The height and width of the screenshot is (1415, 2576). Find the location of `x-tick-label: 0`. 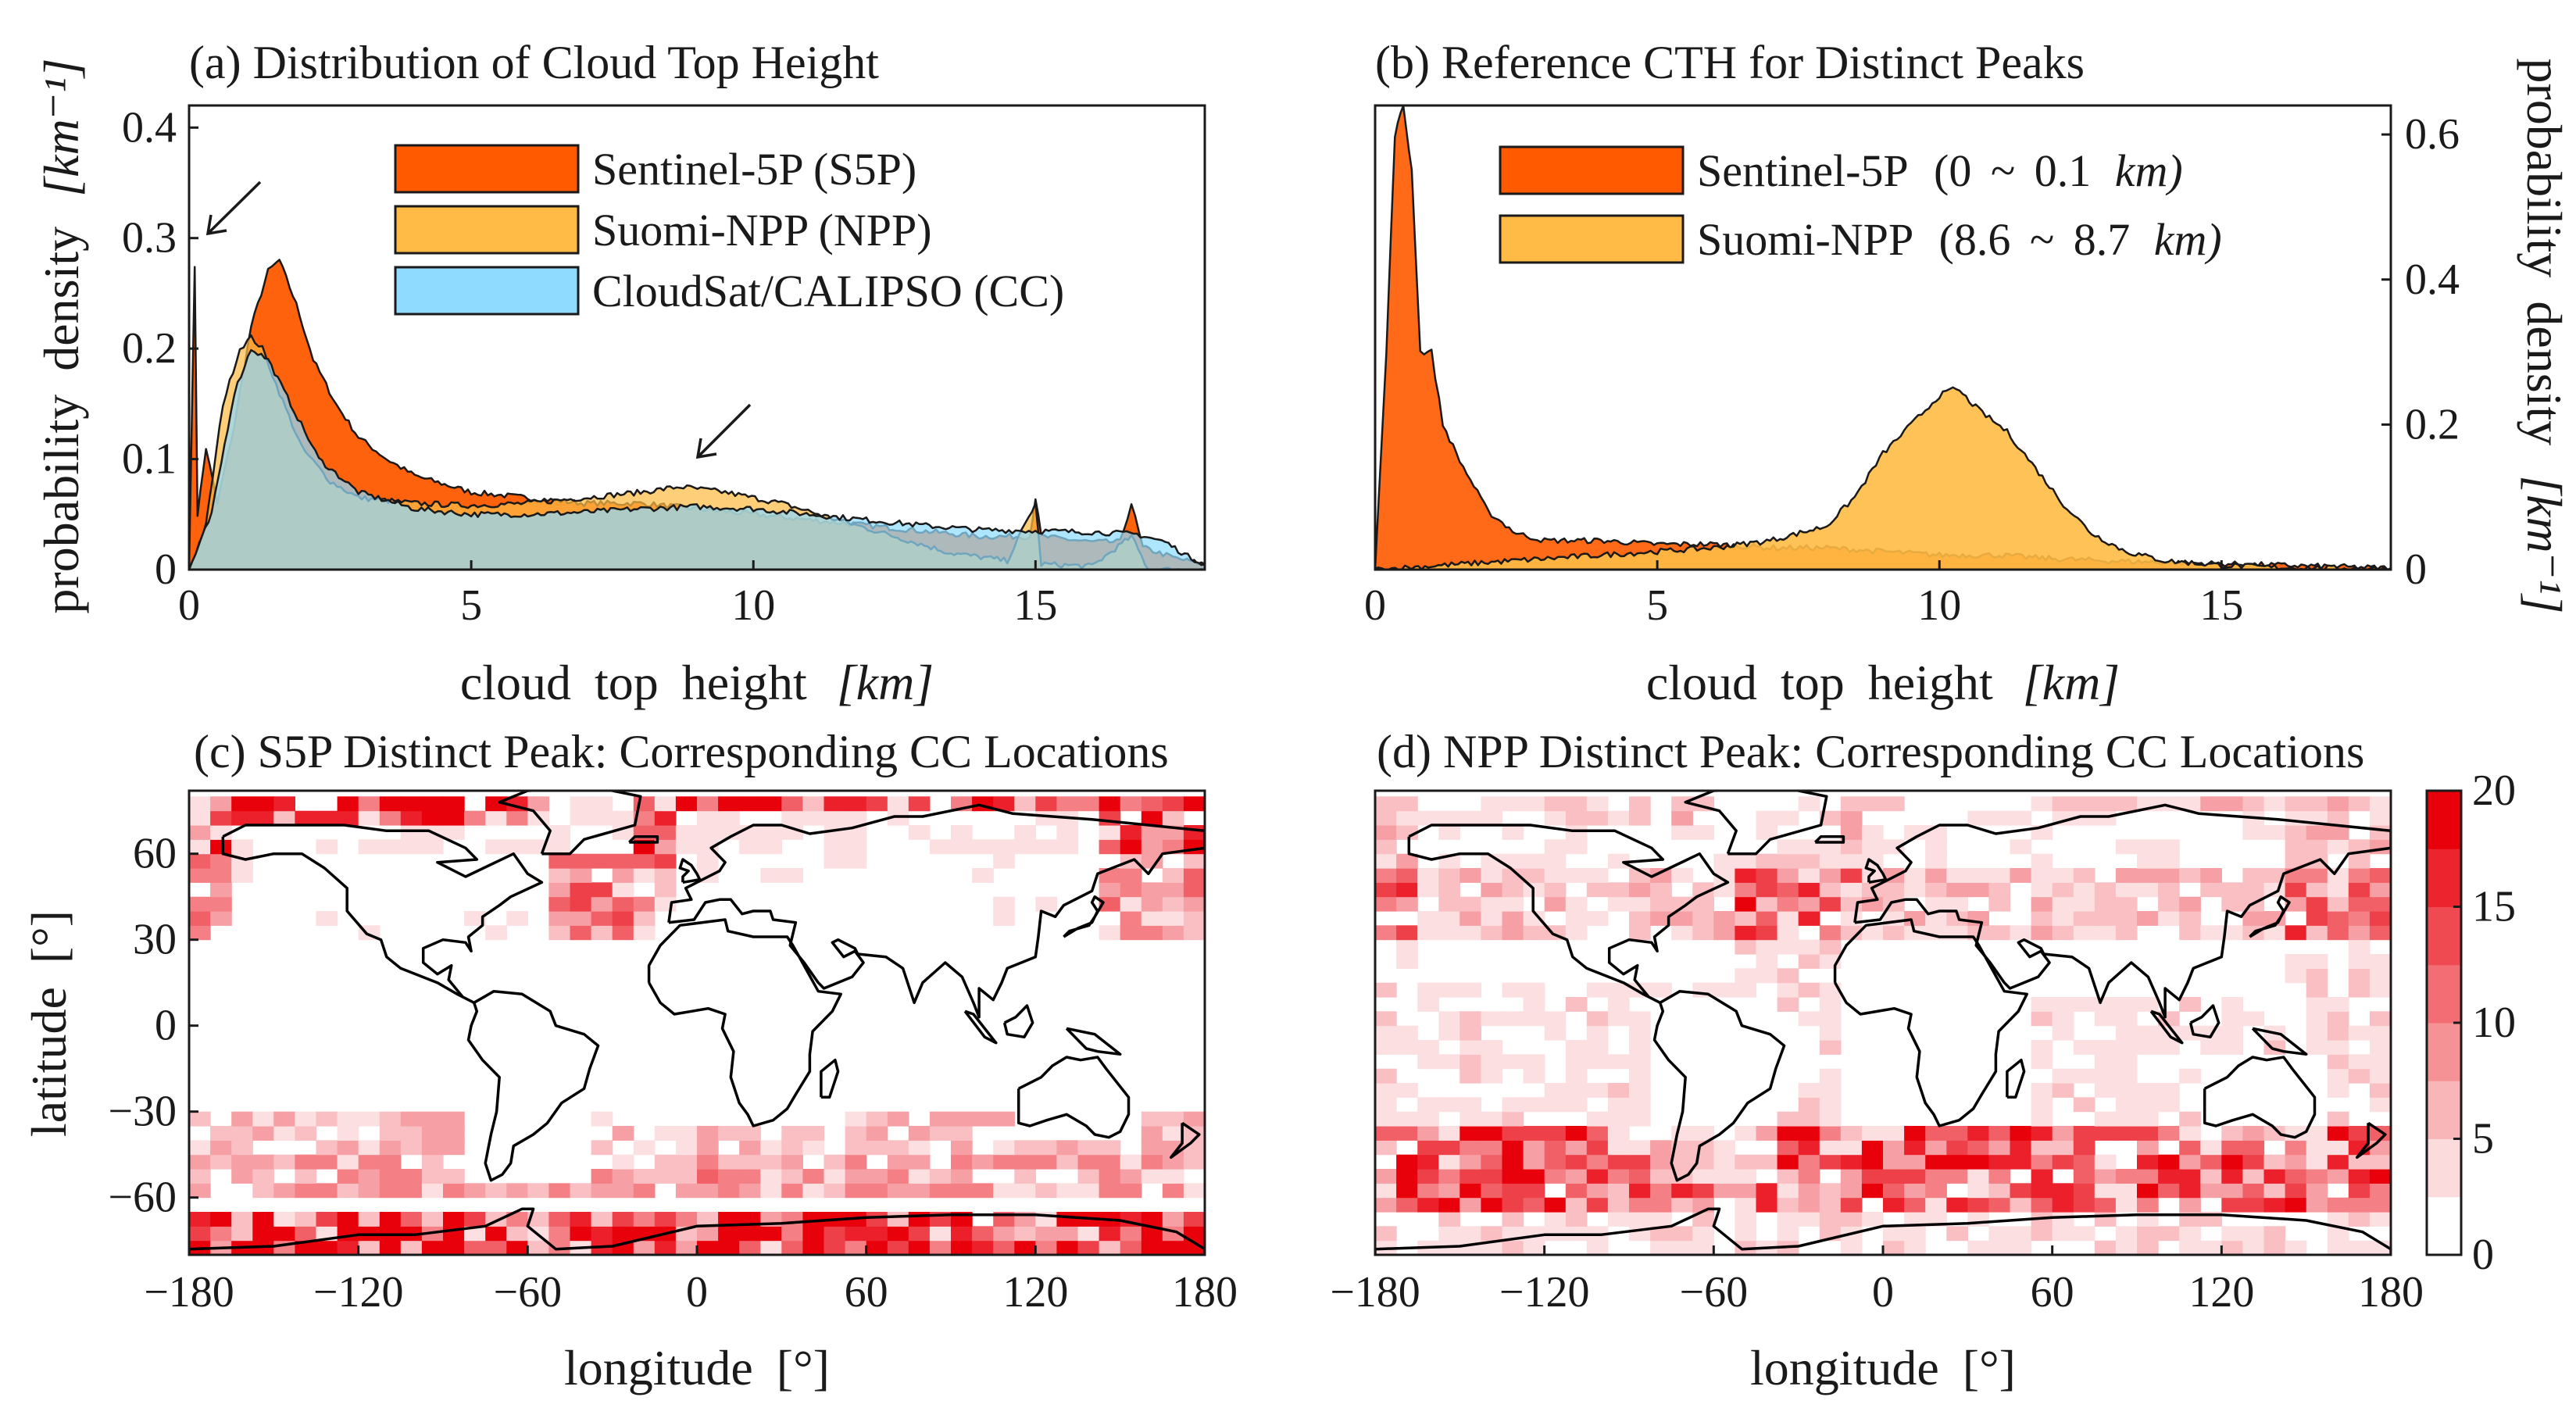

x-tick-label: 0 is located at coordinates (697, 1292).